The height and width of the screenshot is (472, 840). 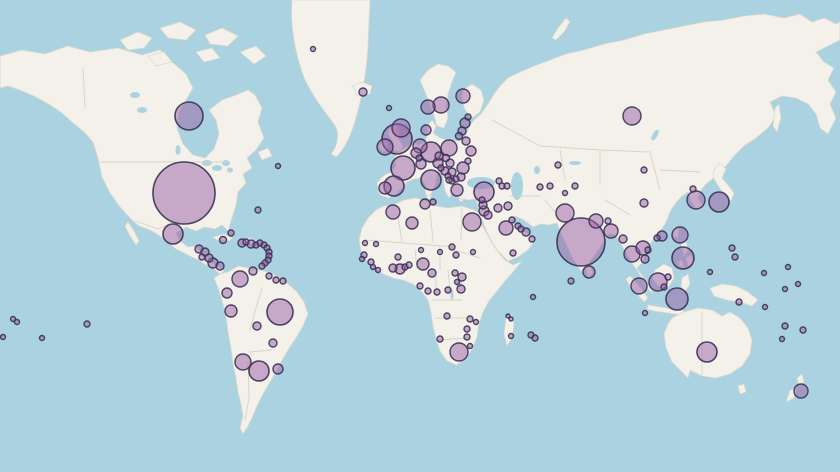 What do you see at coordinates (472, 222) in the screenshot?
I see `map-bubble-egypt` at bounding box center [472, 222].